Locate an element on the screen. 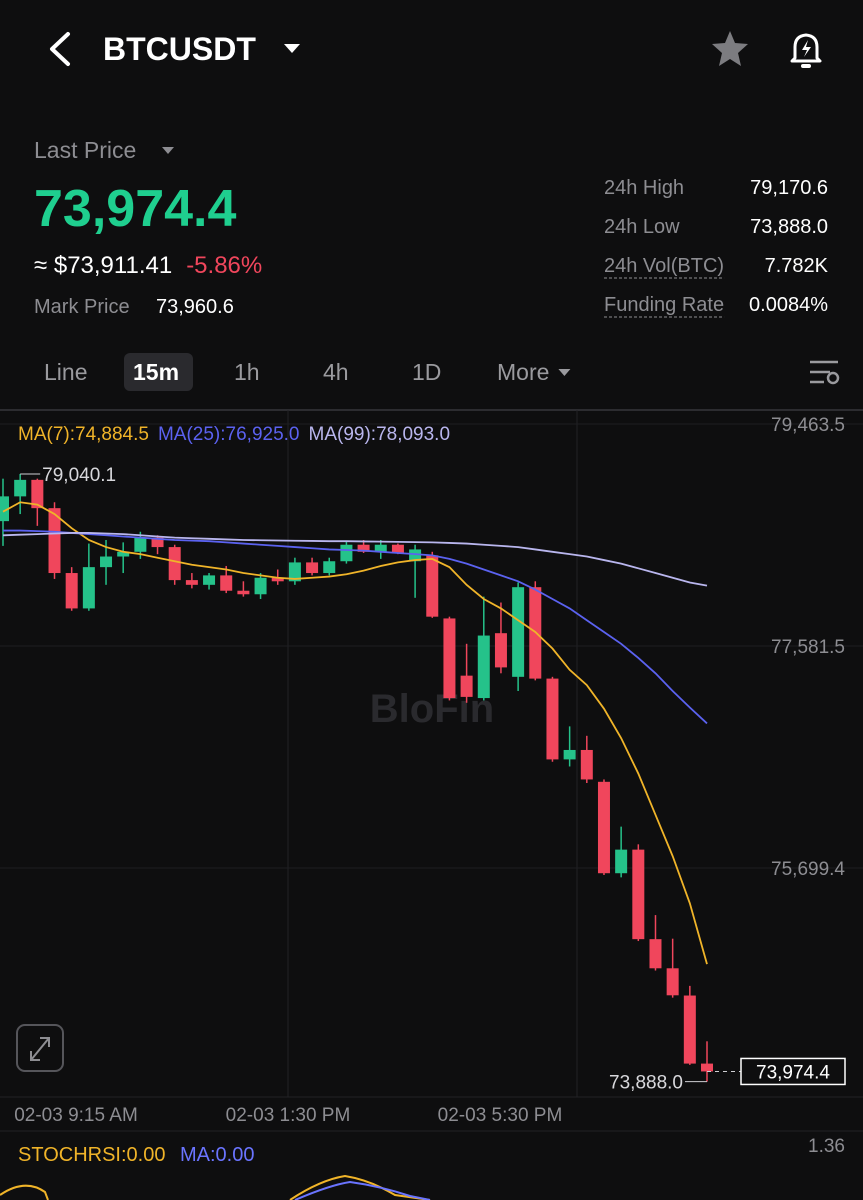  back-button is located at coordinates (60, 49).